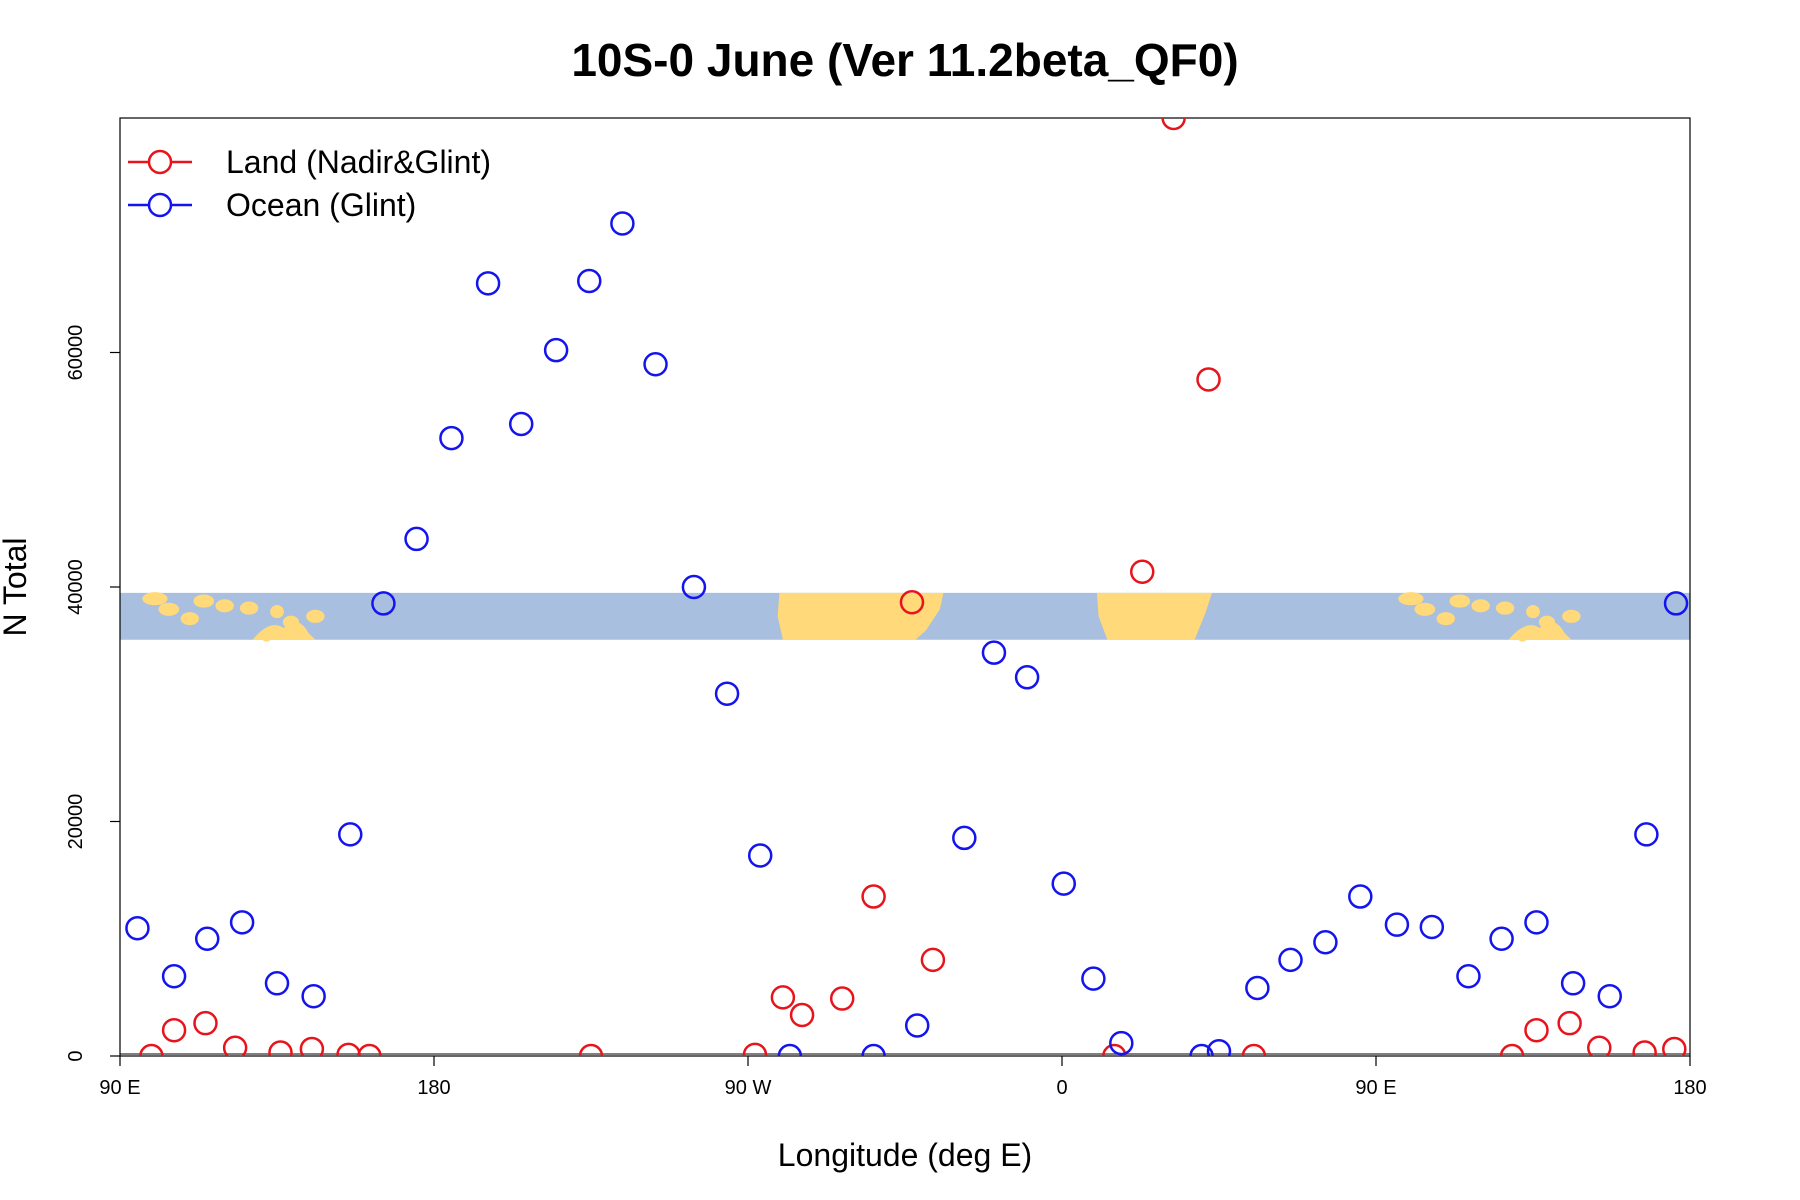  Describe the element at coordinates (76, 587) in the screenshot. I see `y-tick-label: 40000` at that location.